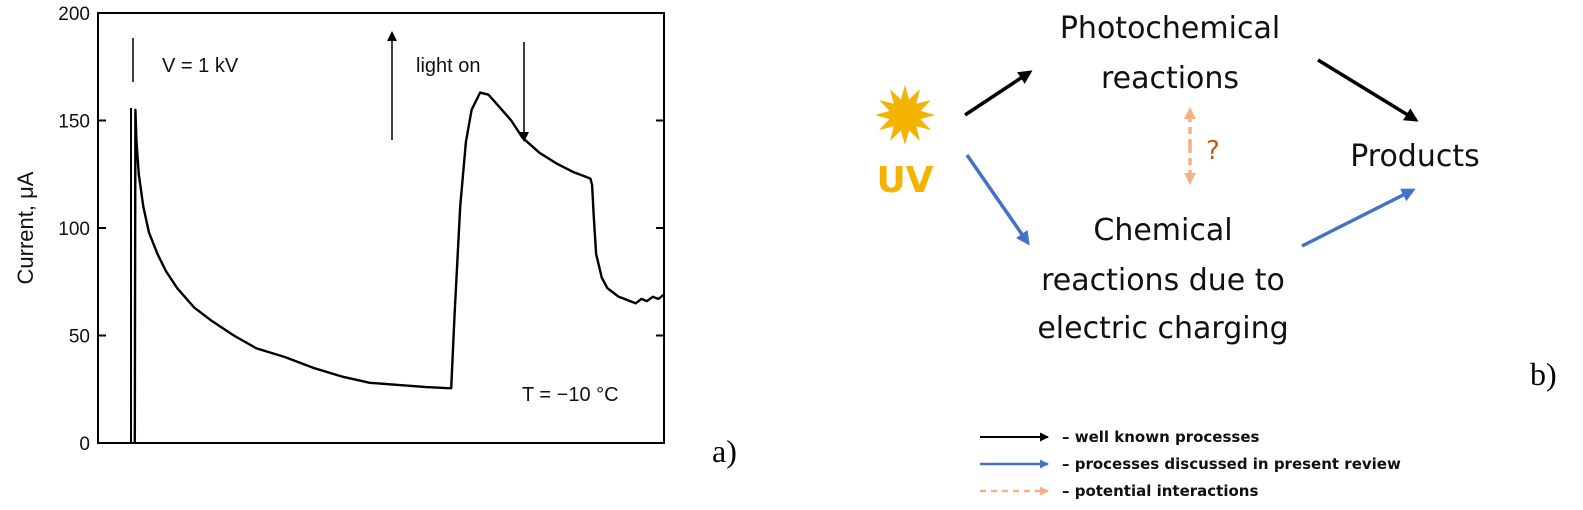 The image size is (1583, 510). I want to click on voltage-annotation: V = 1 kV, so click(200, 66).